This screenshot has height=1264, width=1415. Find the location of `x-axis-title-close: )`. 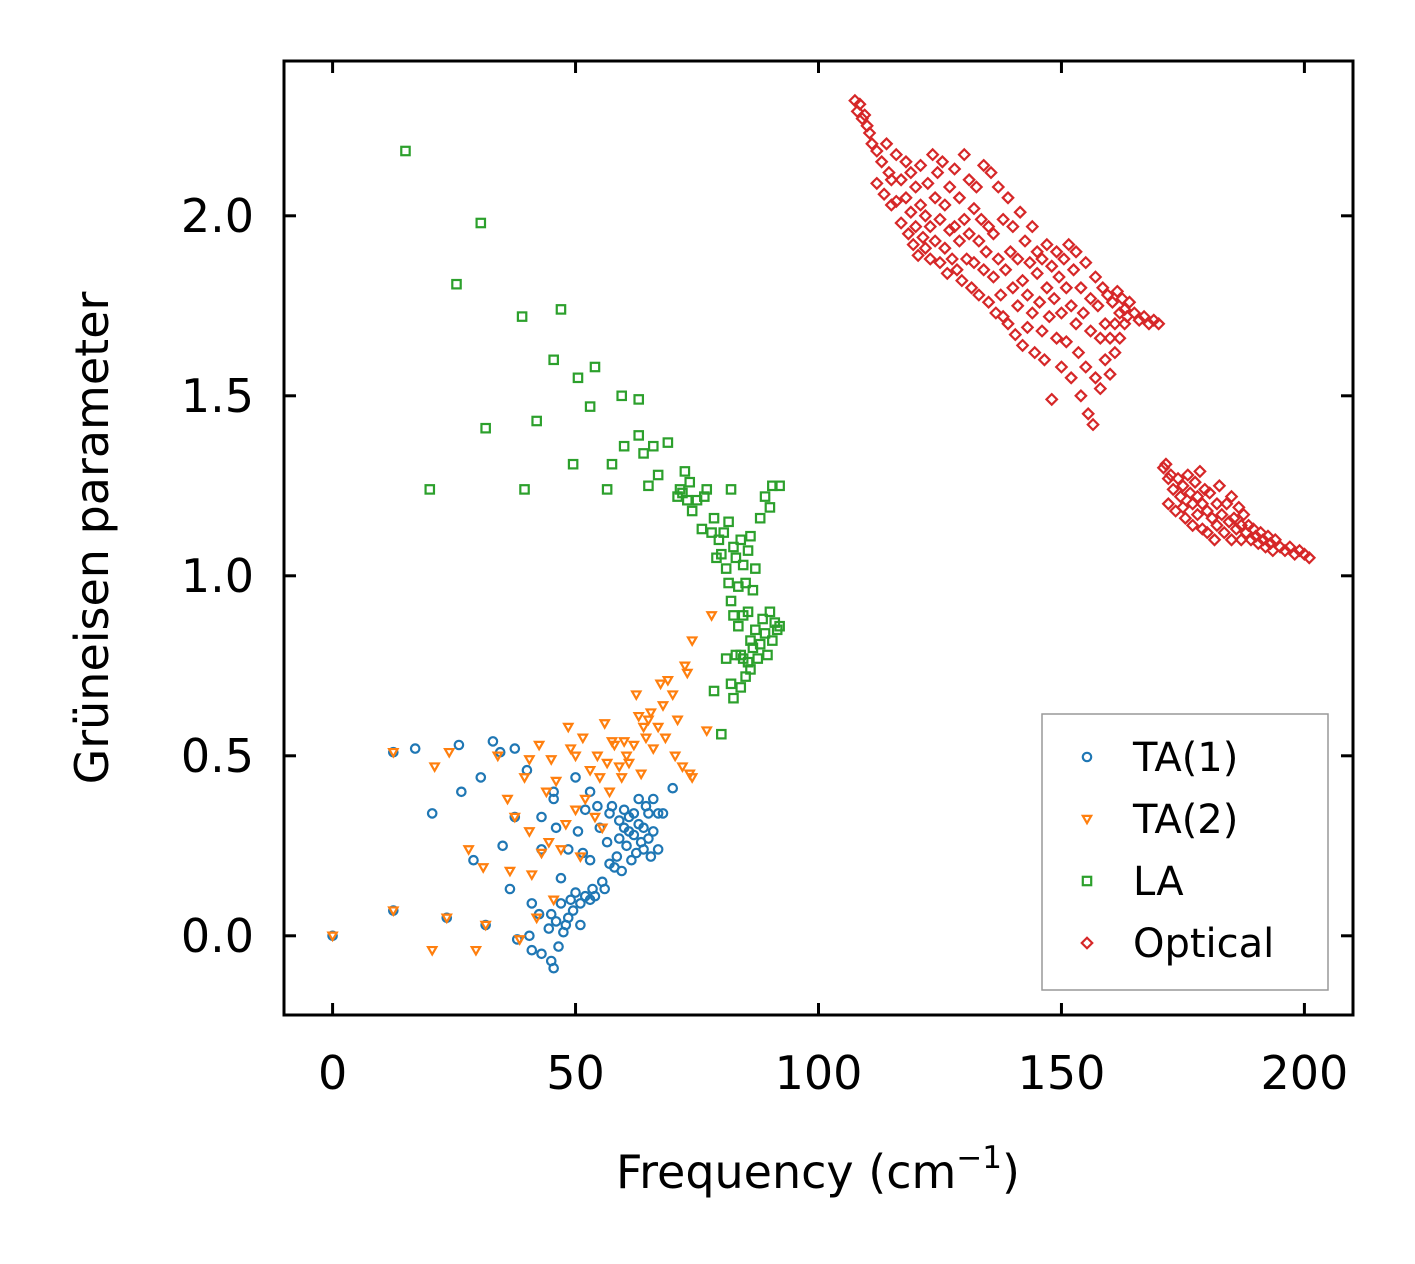

x-axis-title-close: ) is located at coordinates (1011, 1172).